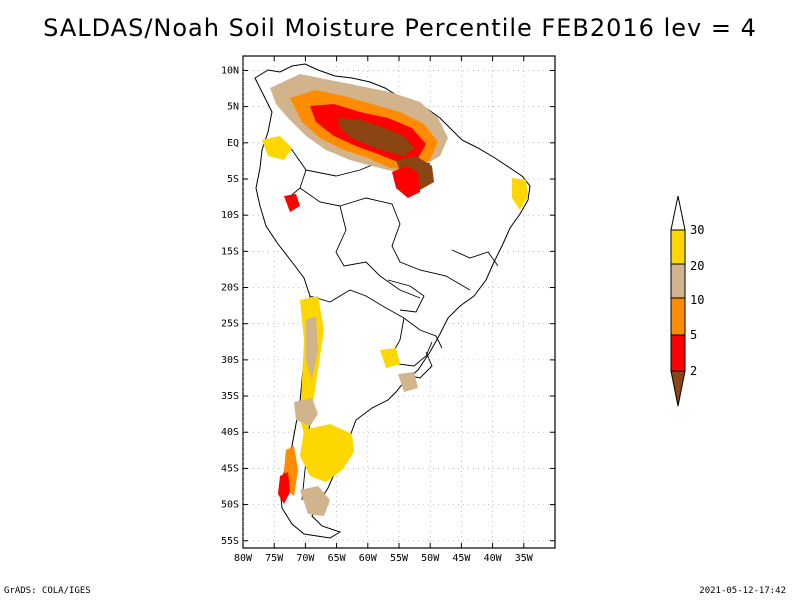 The image size is (800, 600). Describe the element at coordinates (230, 432) in the screenshot. I see `lat-tick-label: 40S` at that location.